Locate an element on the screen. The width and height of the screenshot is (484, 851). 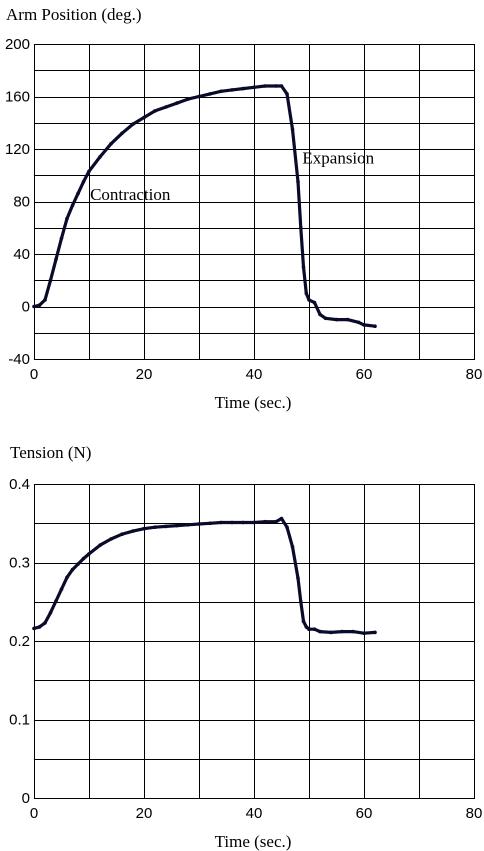
x-tick-label: 20 is located at coordinates (144, 813).